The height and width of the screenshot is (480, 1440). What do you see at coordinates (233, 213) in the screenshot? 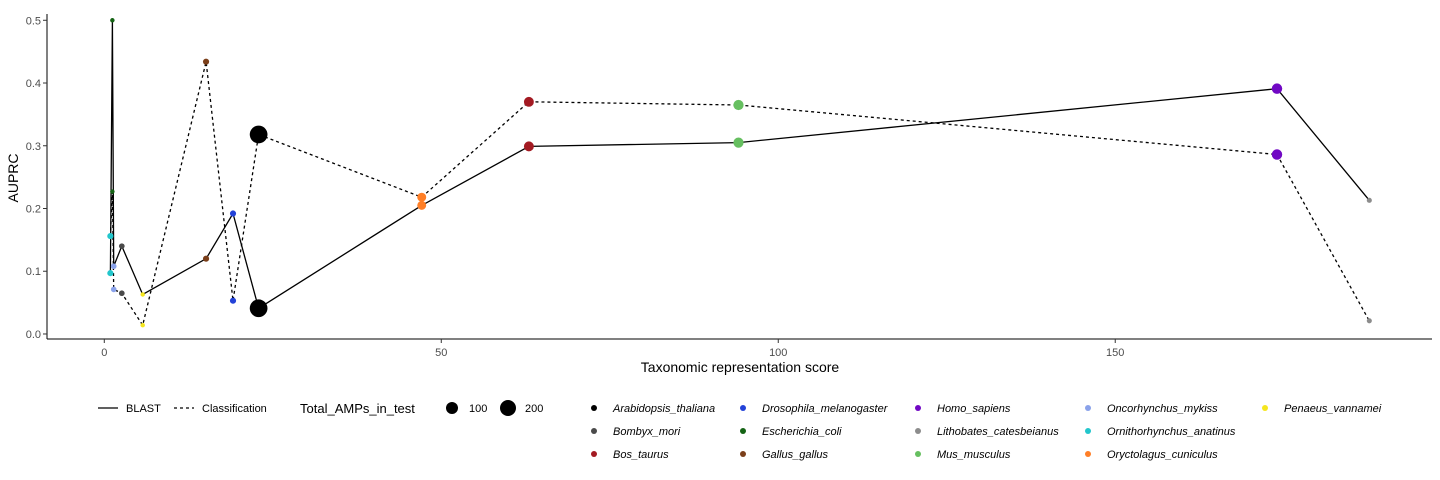
I see `data-point-blast-drosophila-melanogaster` at bounding box center [233, 213].